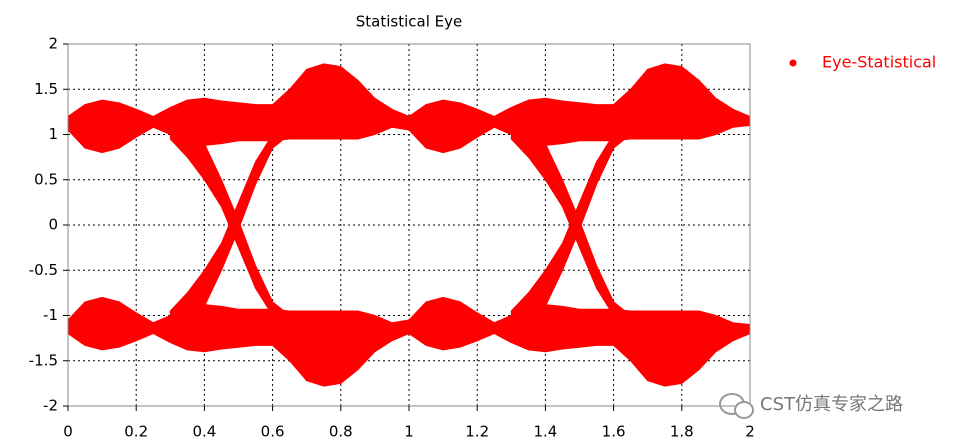 The width and height of the screenshot is (975, 448). I want to click on x-tick-label: 0.4, so click(204, 432).